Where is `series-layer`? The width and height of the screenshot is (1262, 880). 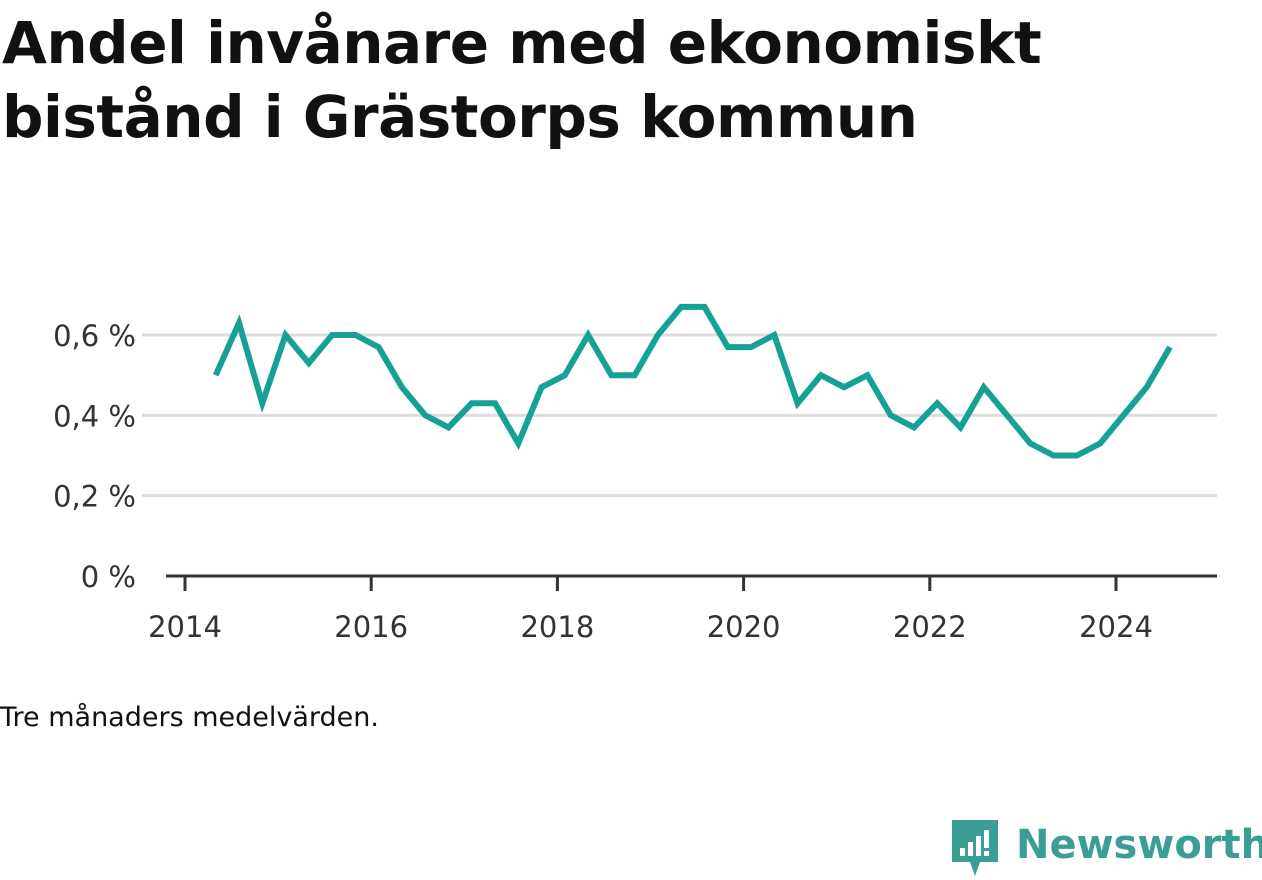
series-layer is located at coordinates (692, 381).